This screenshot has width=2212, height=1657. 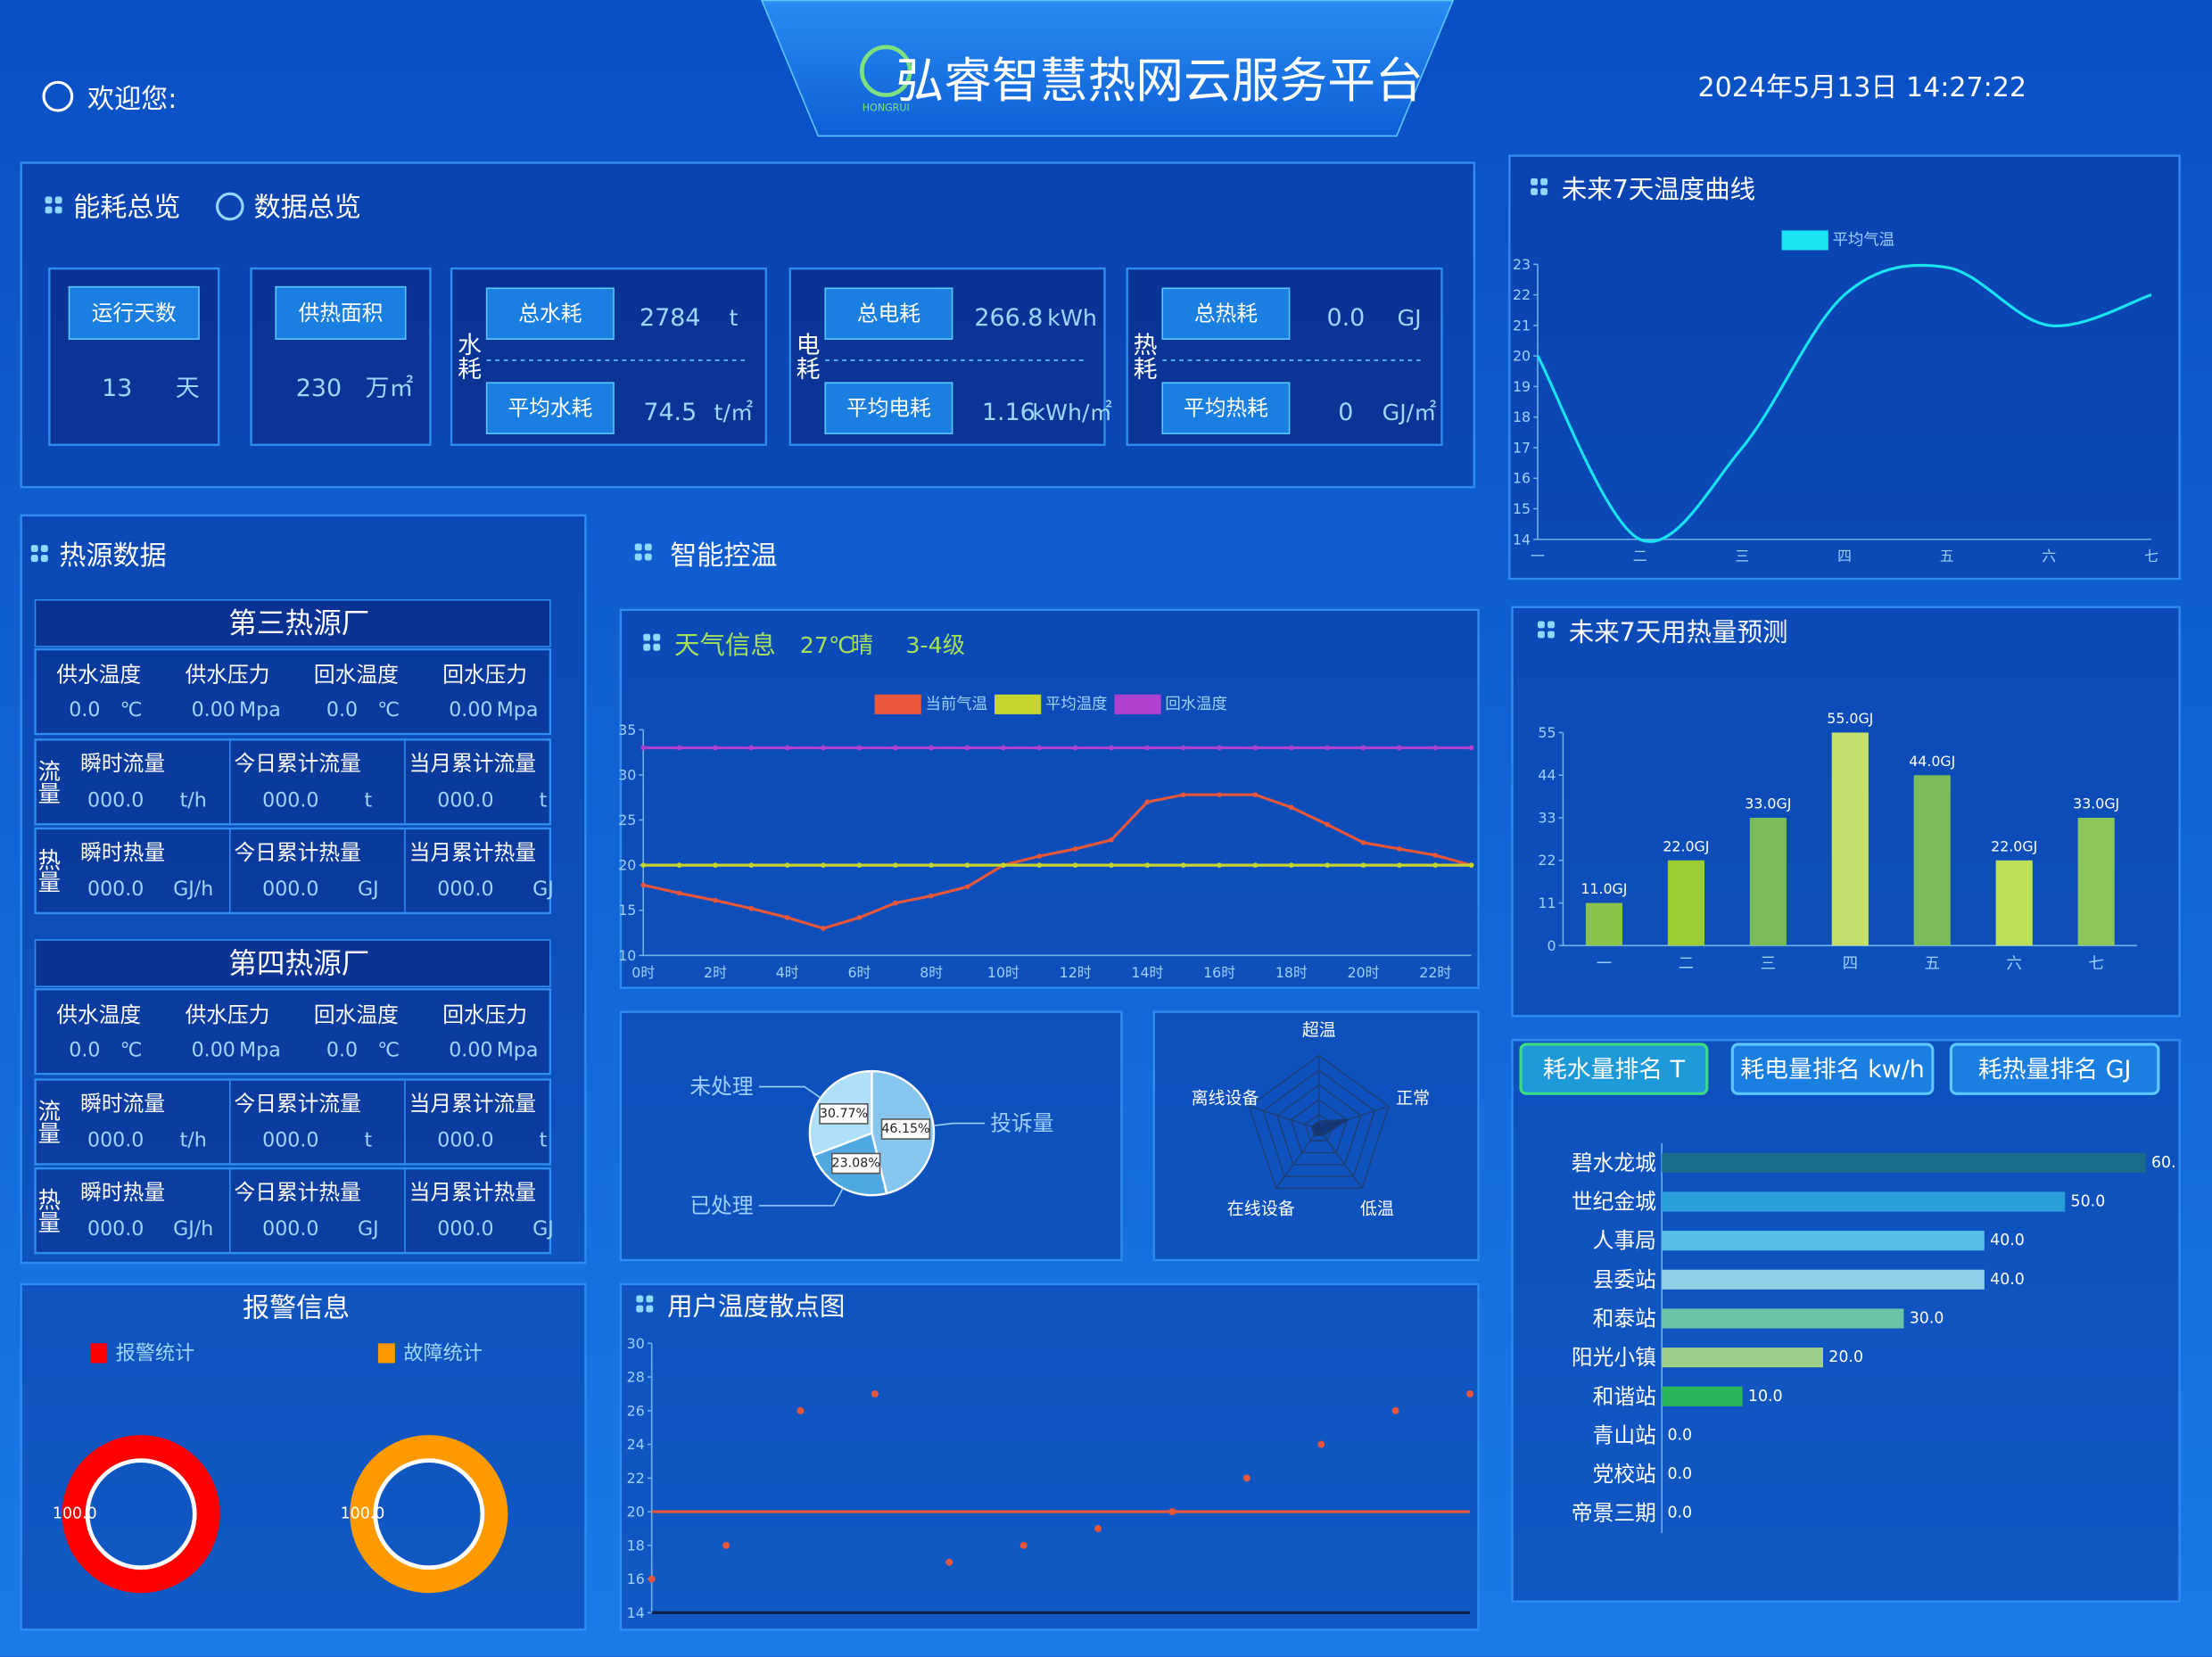 What do you see at coordinates (550, 408) in the screenshot?
I see `button-label: 平均水耗` at bounding box center [550, 408].